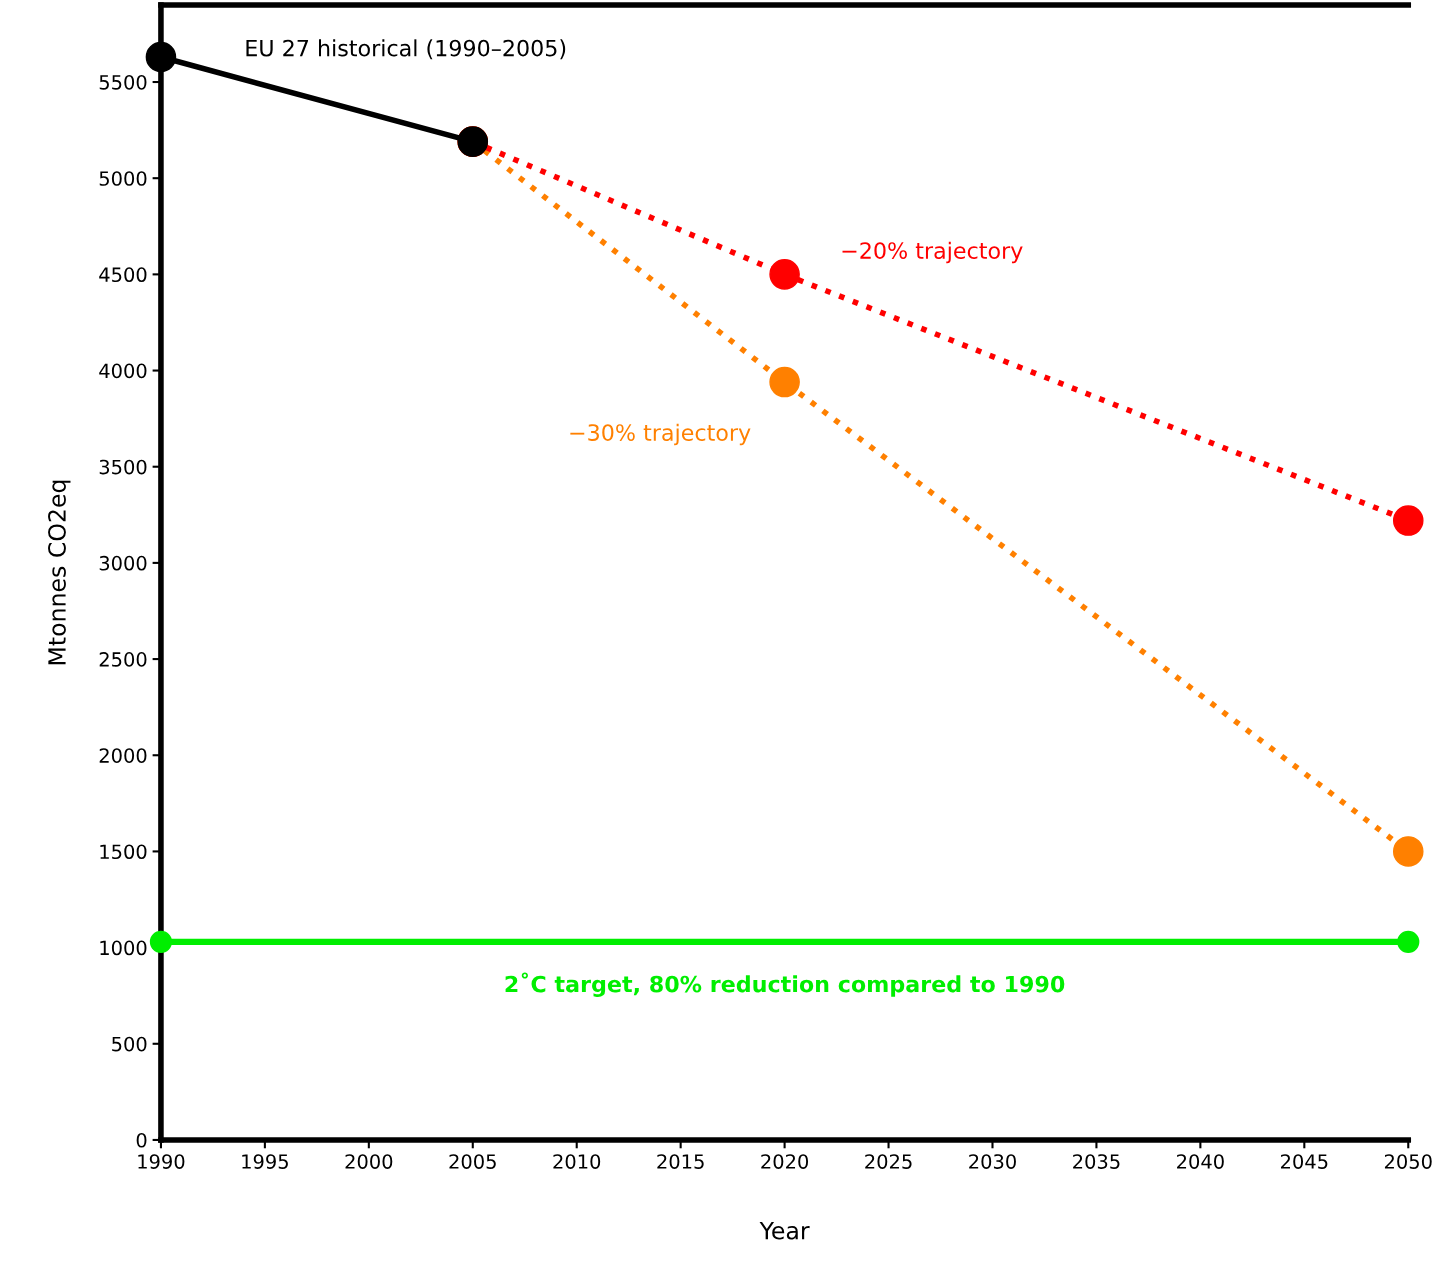  I want to click on x-tick-label: 2035, so click(1096, 1161).